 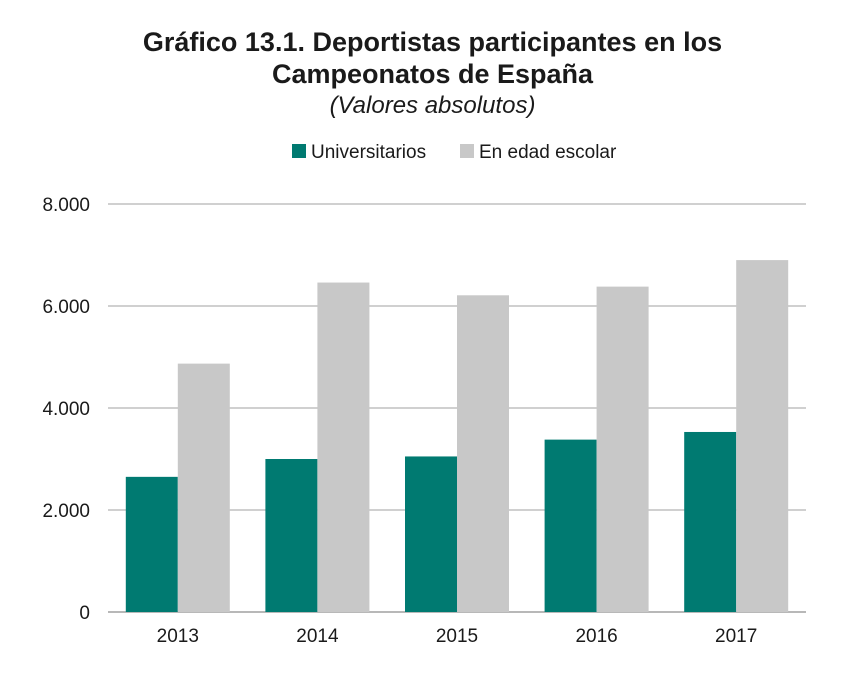 What do you see at coordinates (368, 152) in the screenshot?
I see `legend-label-universitarios: Universitarios` at bounding box center [368, 152].